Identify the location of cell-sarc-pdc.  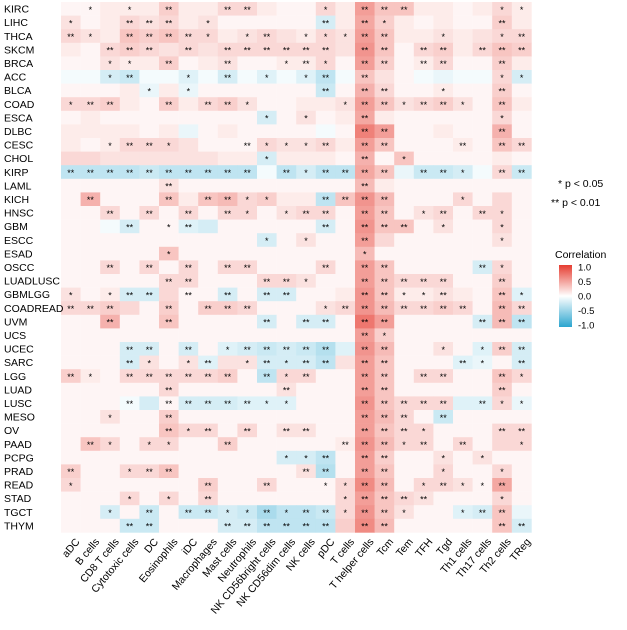
(325, 362).